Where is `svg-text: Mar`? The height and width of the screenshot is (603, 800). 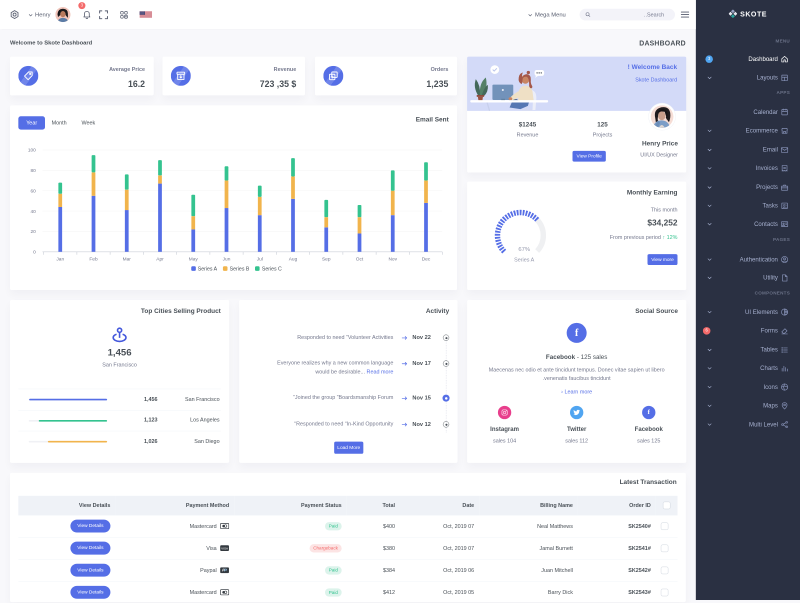 svg-text: Mar is located at coordinates (127, 260).